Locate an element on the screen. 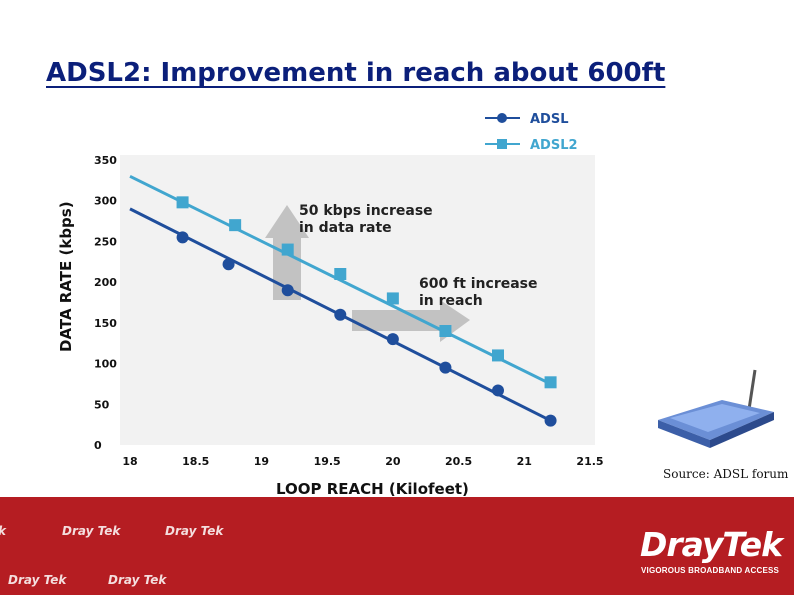  annotation-data-rate-line2: in data rate is located at coordinates (345, 228).